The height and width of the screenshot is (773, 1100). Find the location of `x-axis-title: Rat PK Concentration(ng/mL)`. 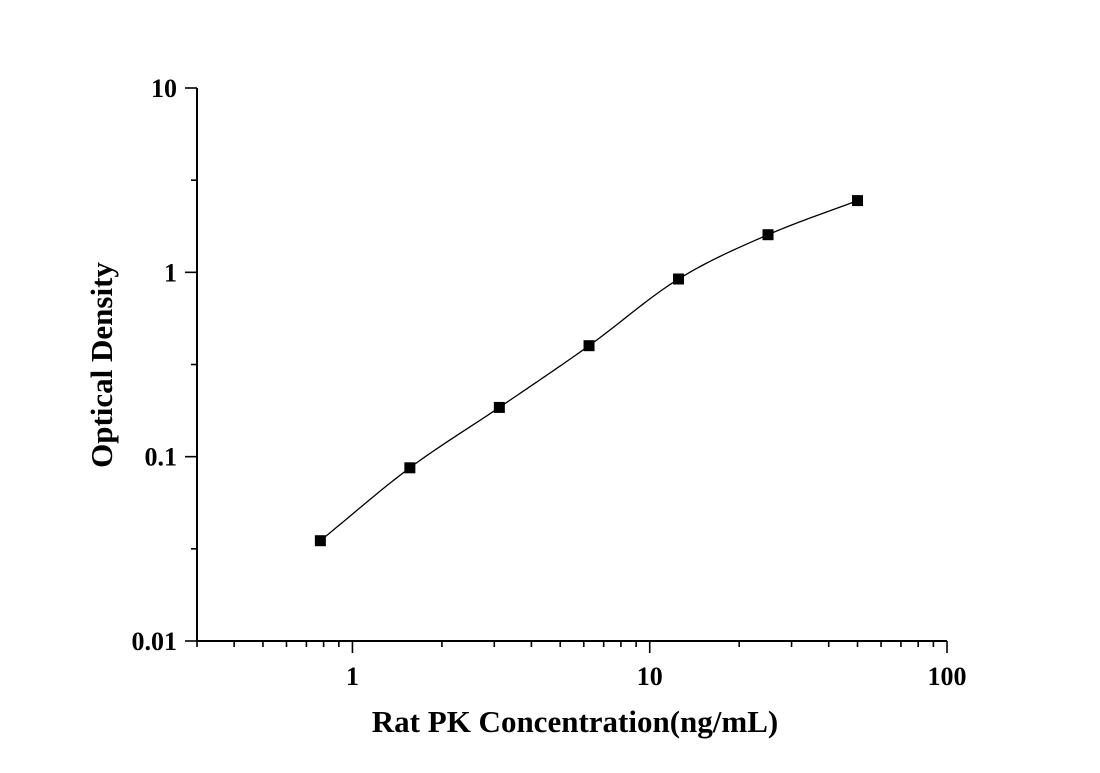

x-axis-title: Rat PK Concentration(ng/mL) is located at coordinates (575, 721).